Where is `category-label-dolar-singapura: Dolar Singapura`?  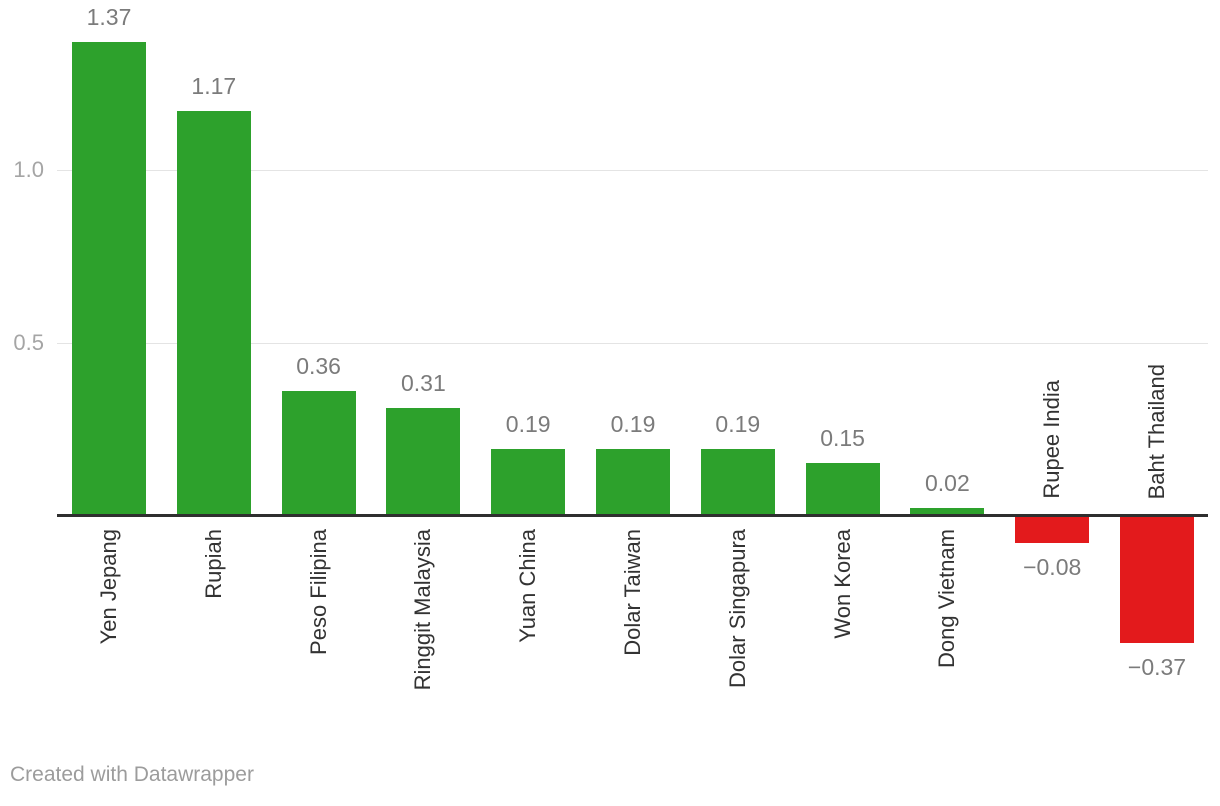 category-label-dolar-singapura: Dolar Singapura is located at coordinates (737, 608).